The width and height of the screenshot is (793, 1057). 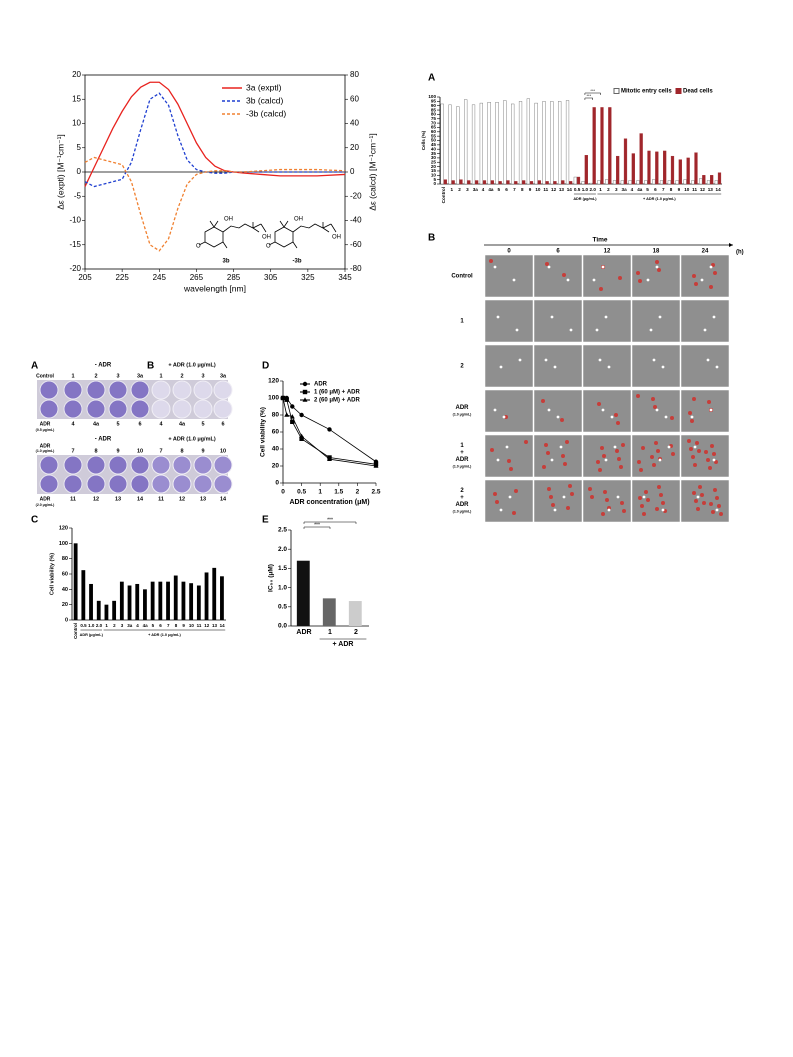 What do you see at coordinates (356, 220) in the screenshot?
I see `y2-tick-label: -40` at bounding box center [356, 220].